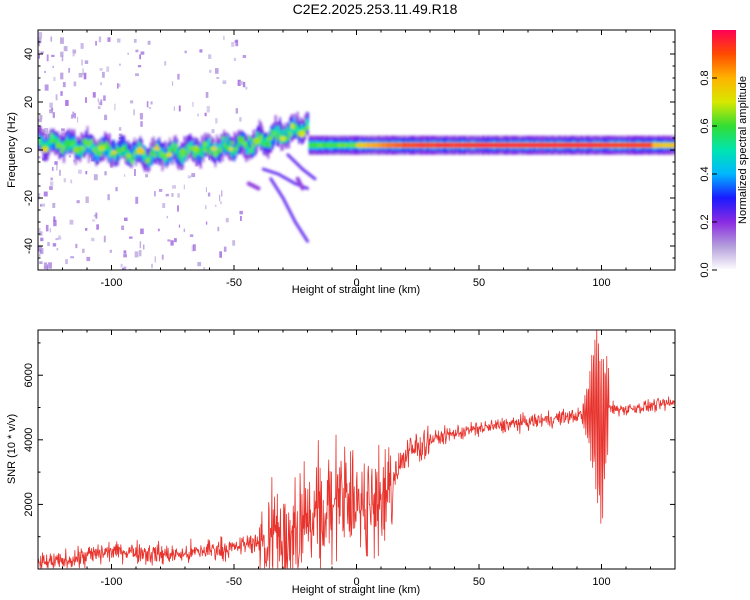  What do you see at coordinates (705, 77) in the screenshot?
I see `colorbar-tick-label: 0.8` at bounding box center [705, 77].